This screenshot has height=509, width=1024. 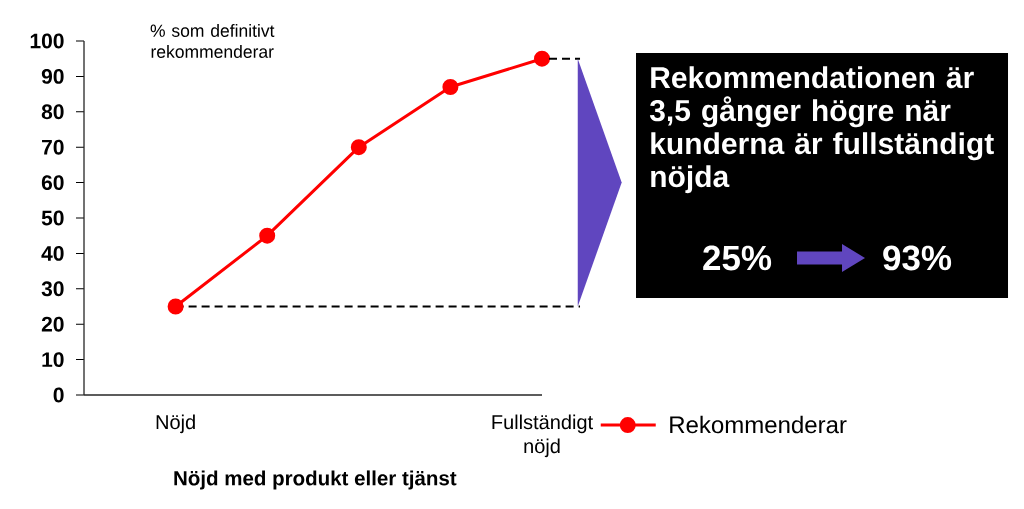 What do you see at coordinates (52, 76) in the screenshot?
I see `y-tick-label: 90` at bounding box center [52, 76].